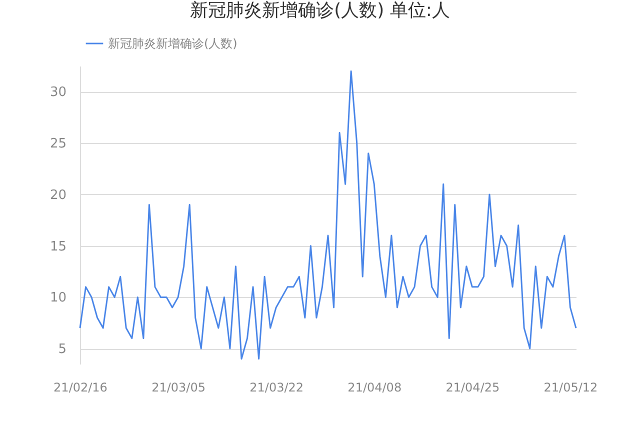 Image resolution: width=640 pixels, height=427 pixels. What do you see at coordinates (58, 298) in the screenshot?
I see `y-tick-label: 10` at bounding box center [58, 298].